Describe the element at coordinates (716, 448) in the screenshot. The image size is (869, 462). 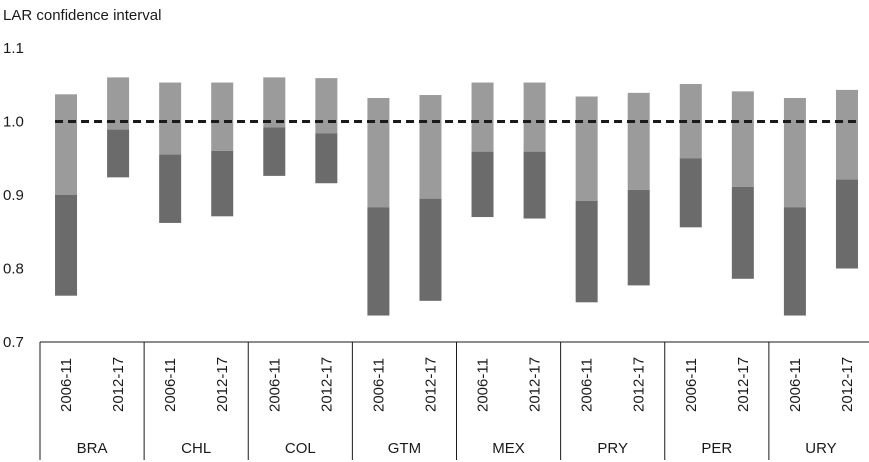
I see `country-label: PER` at that location.